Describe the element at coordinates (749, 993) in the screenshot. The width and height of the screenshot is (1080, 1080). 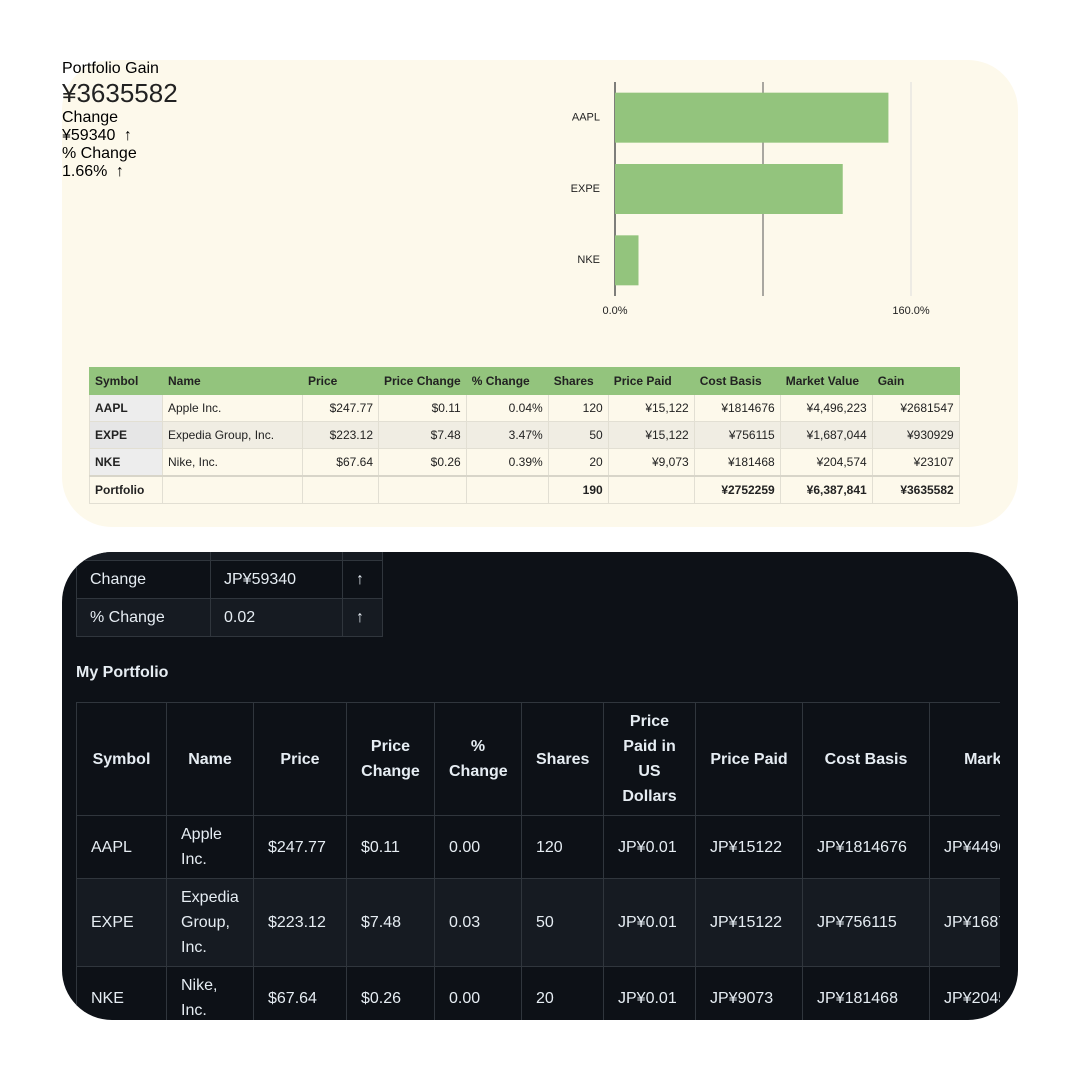
I see `table-cell: JP¥9073` at that location.